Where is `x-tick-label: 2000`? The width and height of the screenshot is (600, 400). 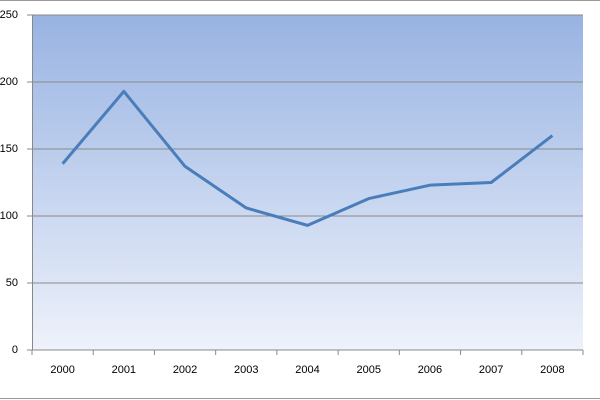
x-tick-label: 2000 is located at coordinates (62, 370).